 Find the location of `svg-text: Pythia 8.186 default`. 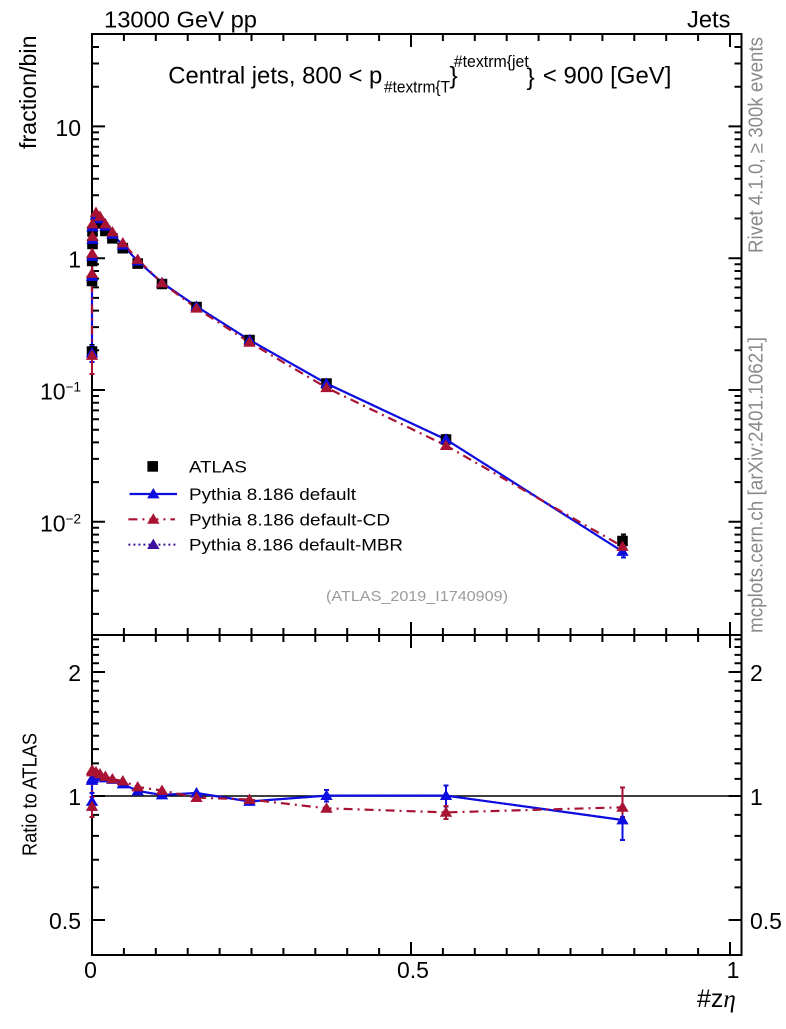

svg-text: Pythia 8.186 default is located at coordinates (272, 494).